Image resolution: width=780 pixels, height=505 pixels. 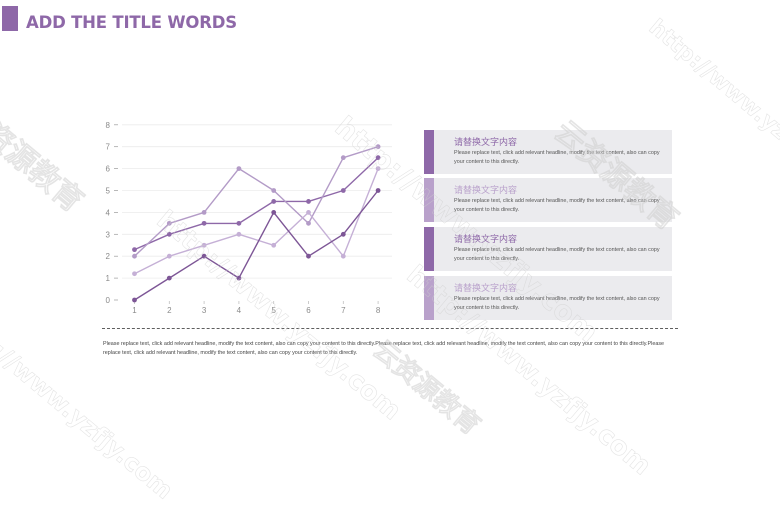 I want to click on title-accent-block, so click(x=10, y=18).